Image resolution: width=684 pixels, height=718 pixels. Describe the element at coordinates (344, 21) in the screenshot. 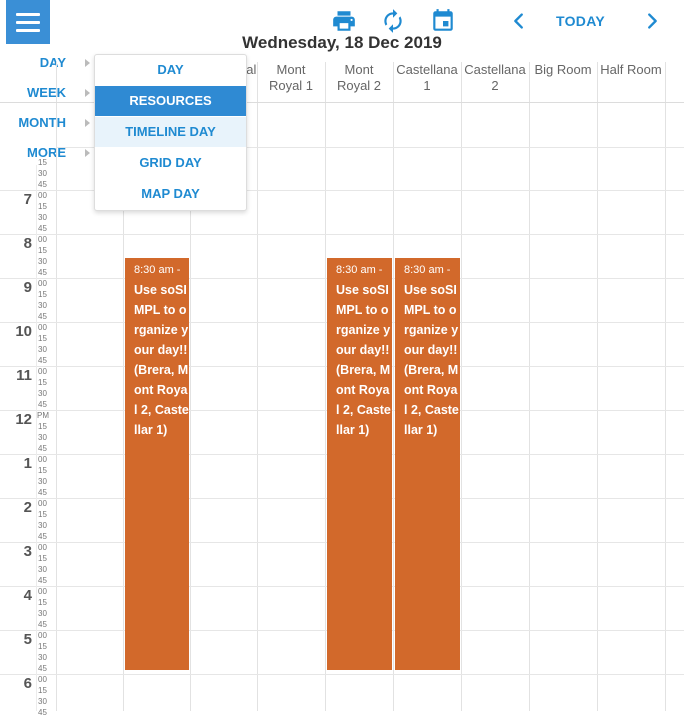

I see `print-icon` at that location.